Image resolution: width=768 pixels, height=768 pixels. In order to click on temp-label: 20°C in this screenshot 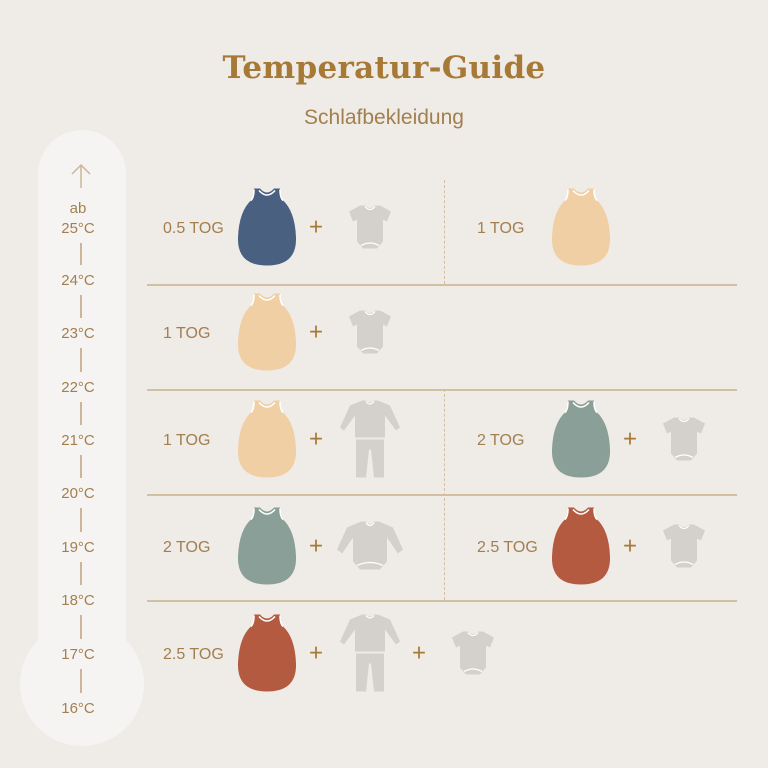, I will do `click(78, 493)`.